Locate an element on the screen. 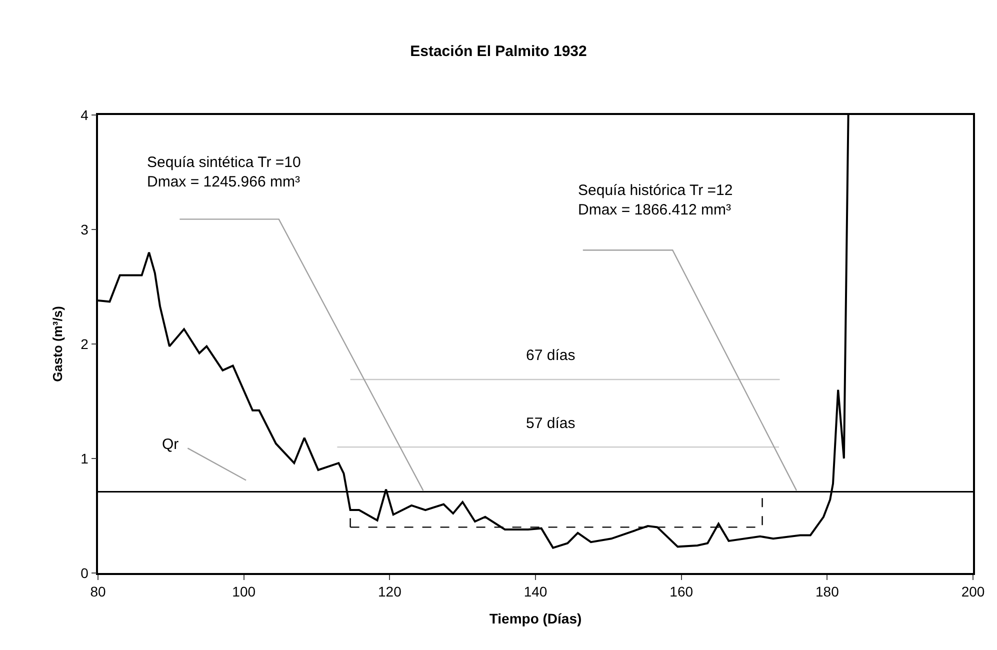 This screenshot has width=997, height=650. y-tick-label: 0 is located at coordinates (84, 572).